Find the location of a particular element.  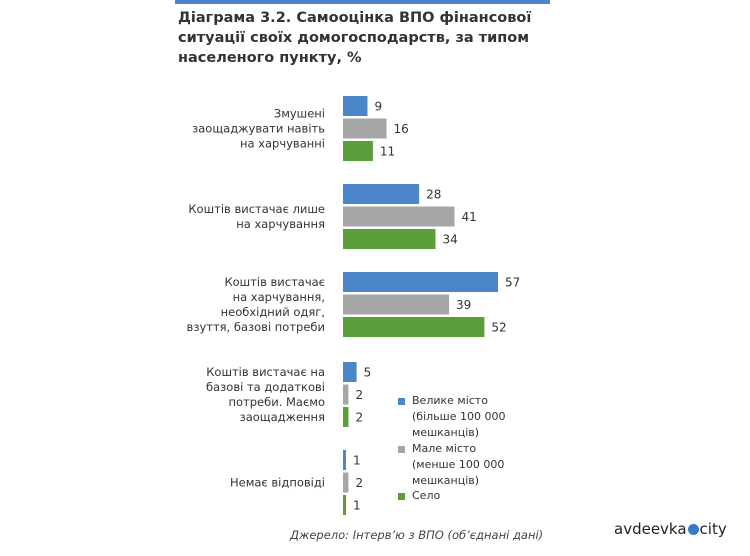

category-label-3-line-2: на харчування, is located at coordinates (279, 297).